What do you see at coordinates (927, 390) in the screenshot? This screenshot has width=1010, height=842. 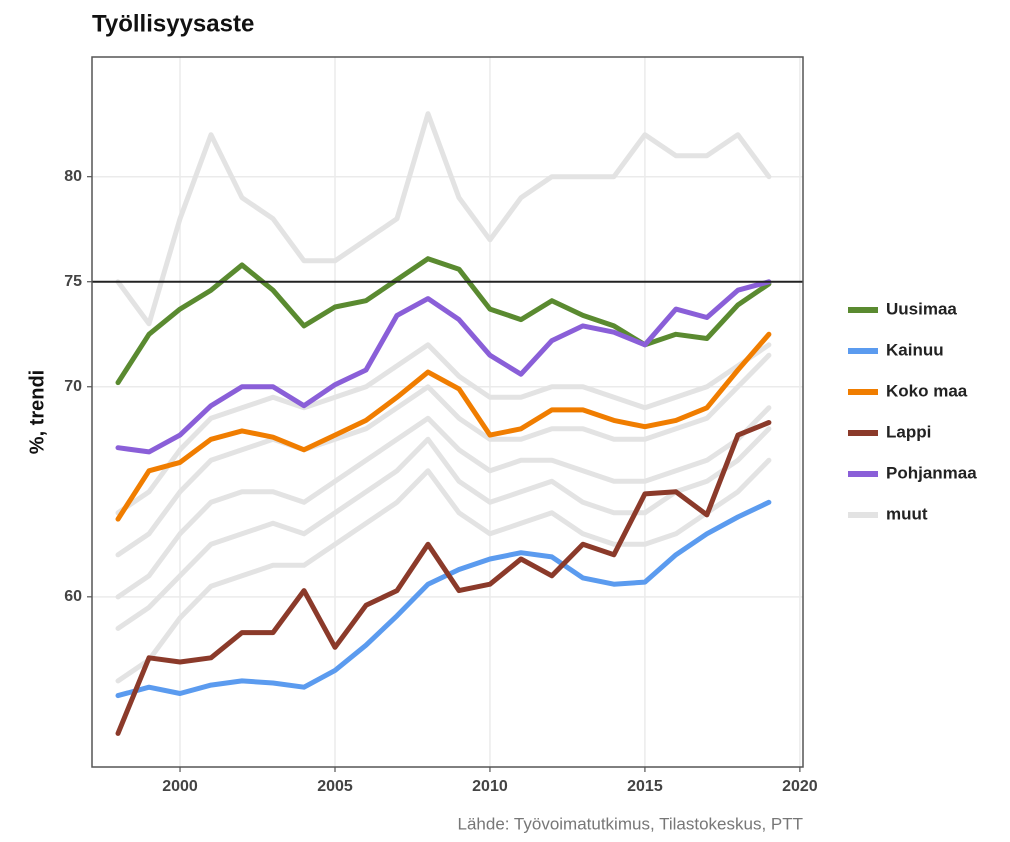 I see `legend-label: Koko maa` at bounding box center [927, 390].